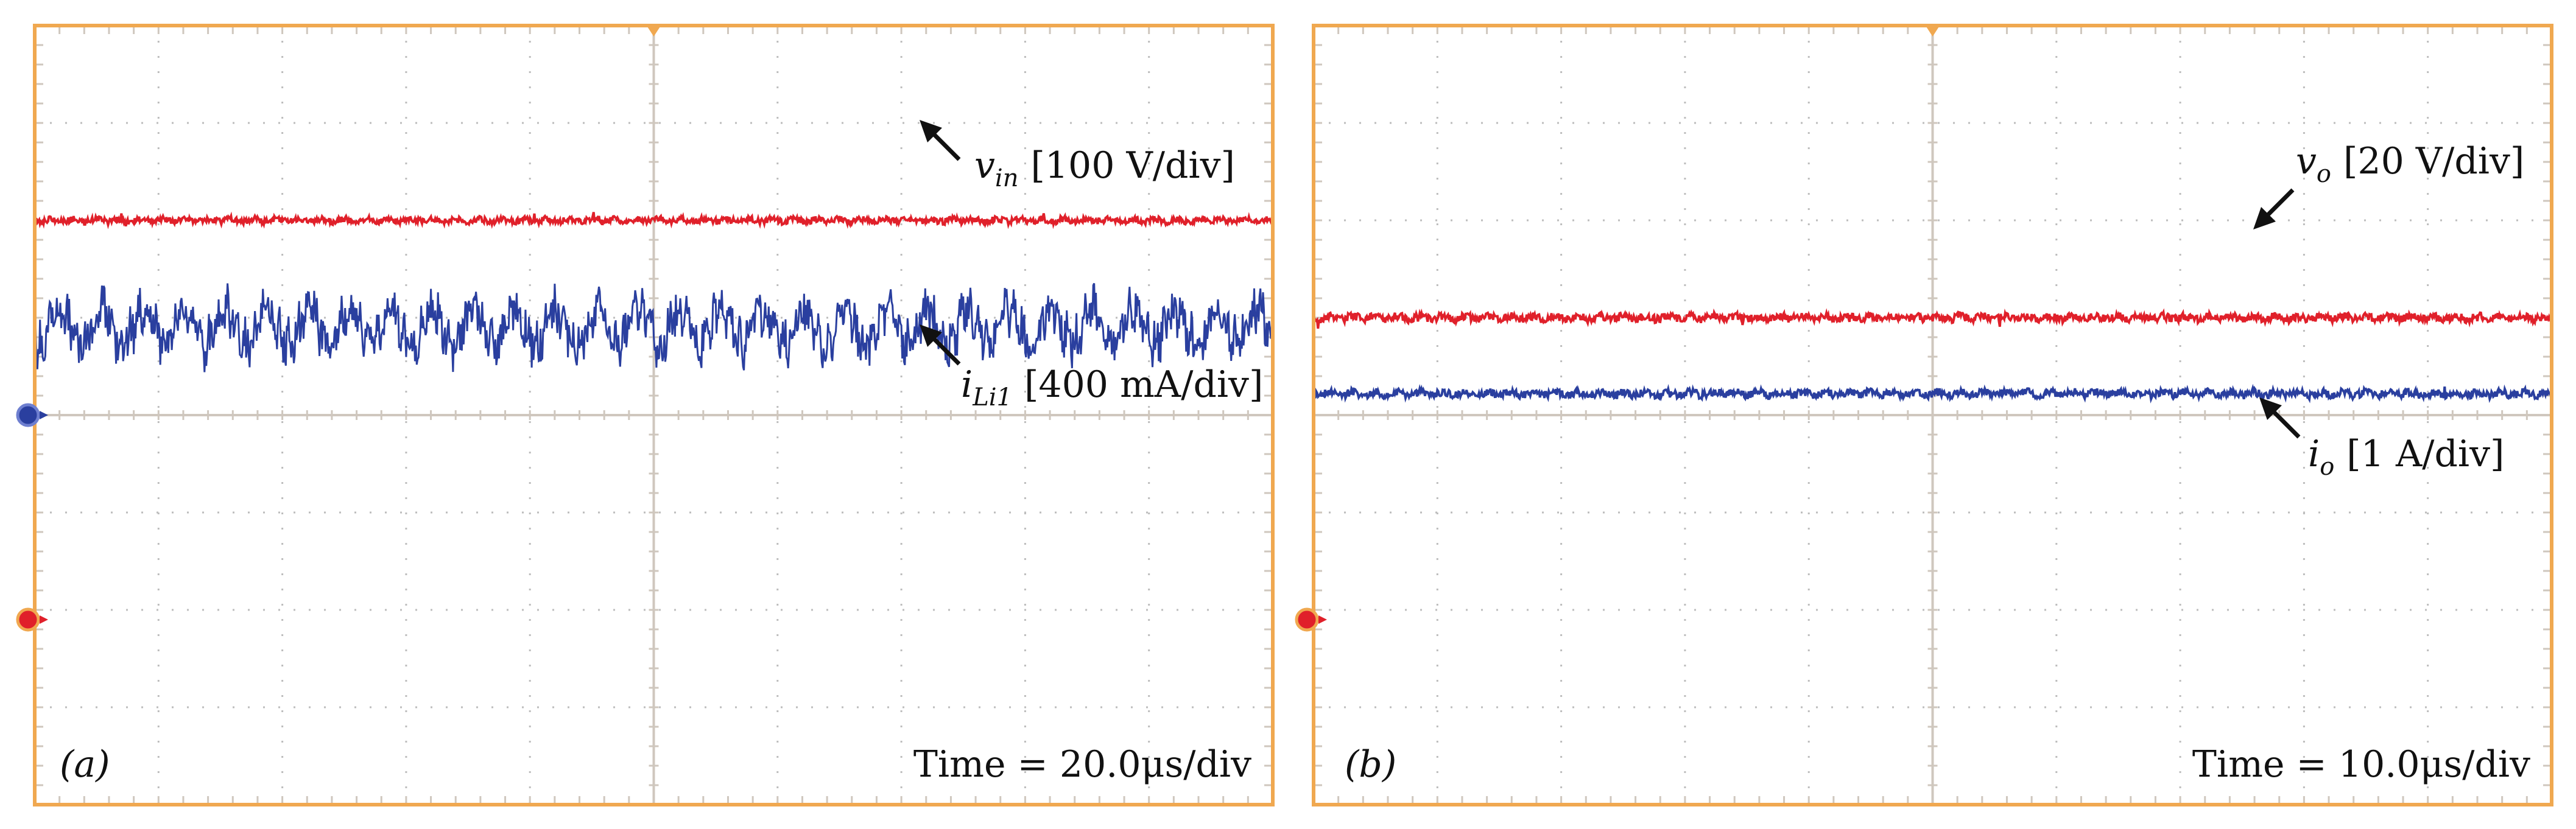 The image size is (2576, 829). I want to click on panel-b-trace-v-o, so click(1932, 318).